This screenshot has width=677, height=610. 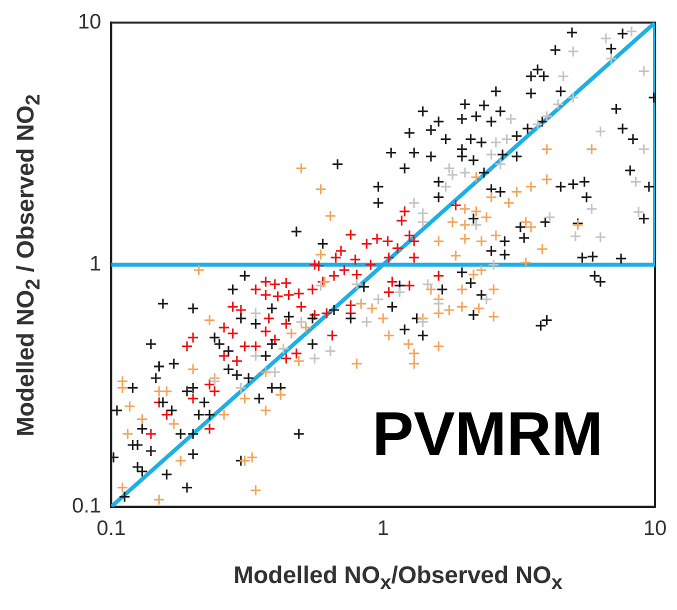 I want to click on x-axis-title: Modelled NO$_{x}$/Observed NO$_{x}$, so click(x=398, y=578).